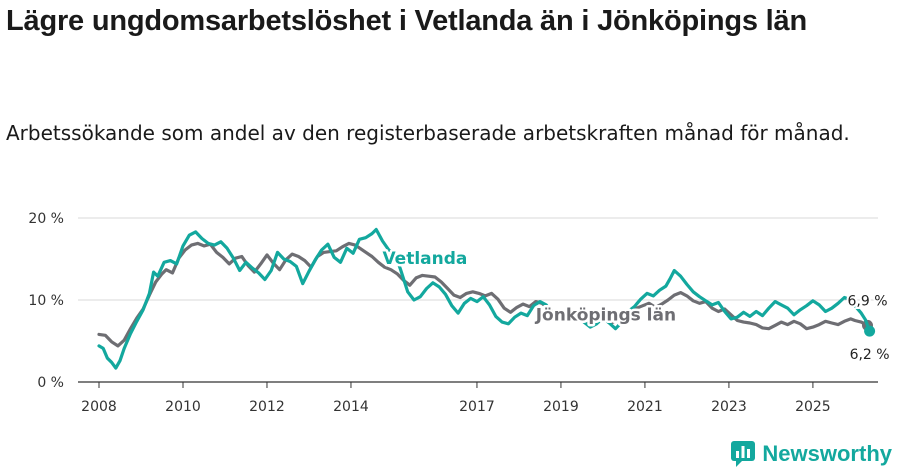  I want to click on series-label-lan: Jönköpings län, so click(605, 316).